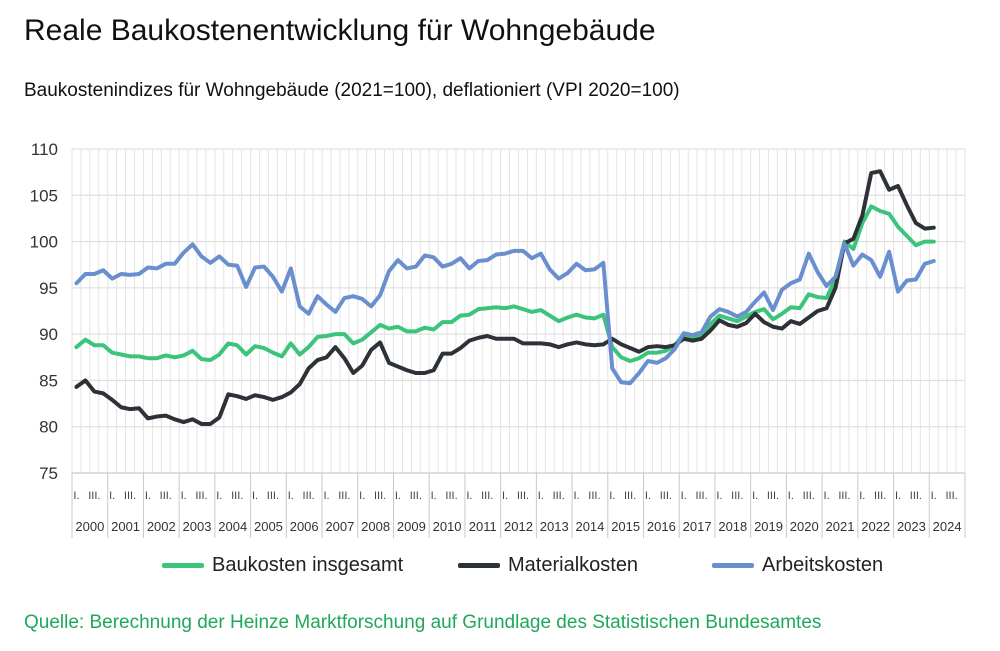  I want to click on legend-label: Materialkosten, so click(573, 565).